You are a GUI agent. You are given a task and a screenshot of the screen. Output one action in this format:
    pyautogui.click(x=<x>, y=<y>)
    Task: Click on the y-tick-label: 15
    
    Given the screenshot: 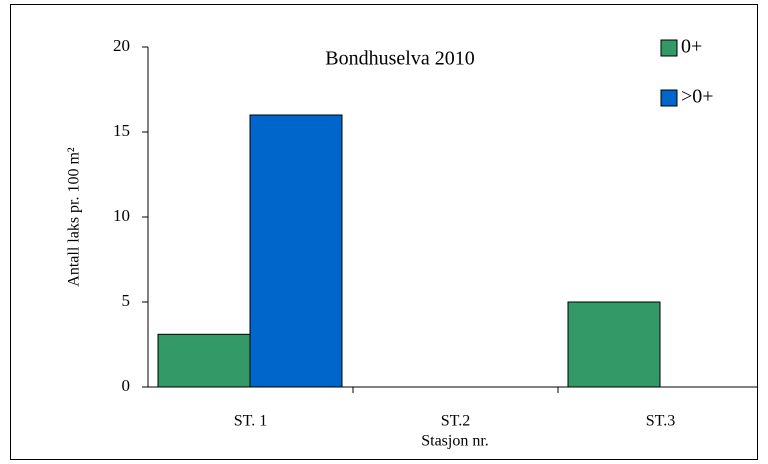 What is the action you would take?
    pyautogui.click(x=121, y=130)
    